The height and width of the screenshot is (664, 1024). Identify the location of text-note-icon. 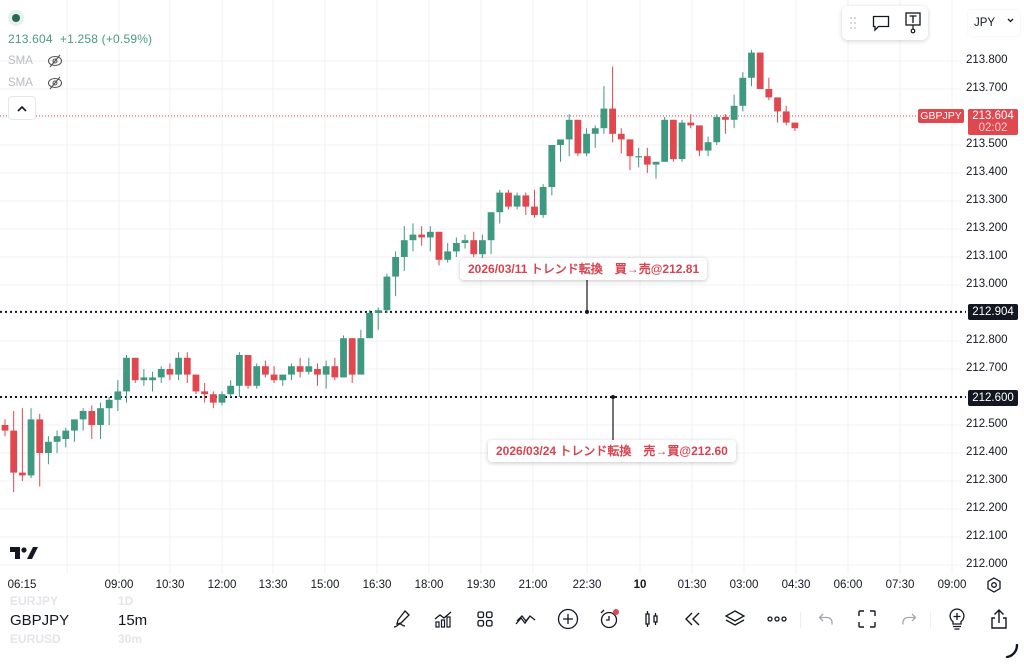
(913, 23).